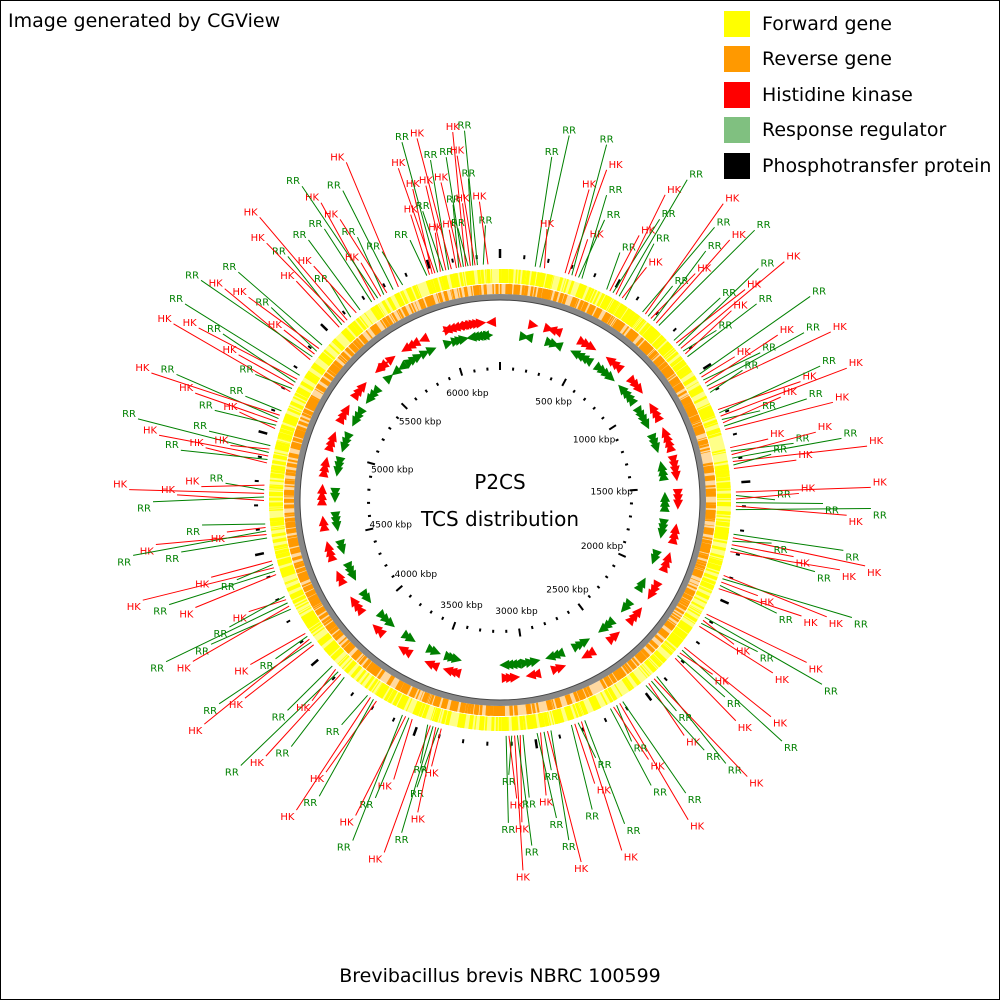 The height and width of the screenshot is (1000, 1000). What do you see at coordinates (553, 403) in the screenshot?
I see `kbp-tick-label: 500 kbp` at bounding box center [553, 403].